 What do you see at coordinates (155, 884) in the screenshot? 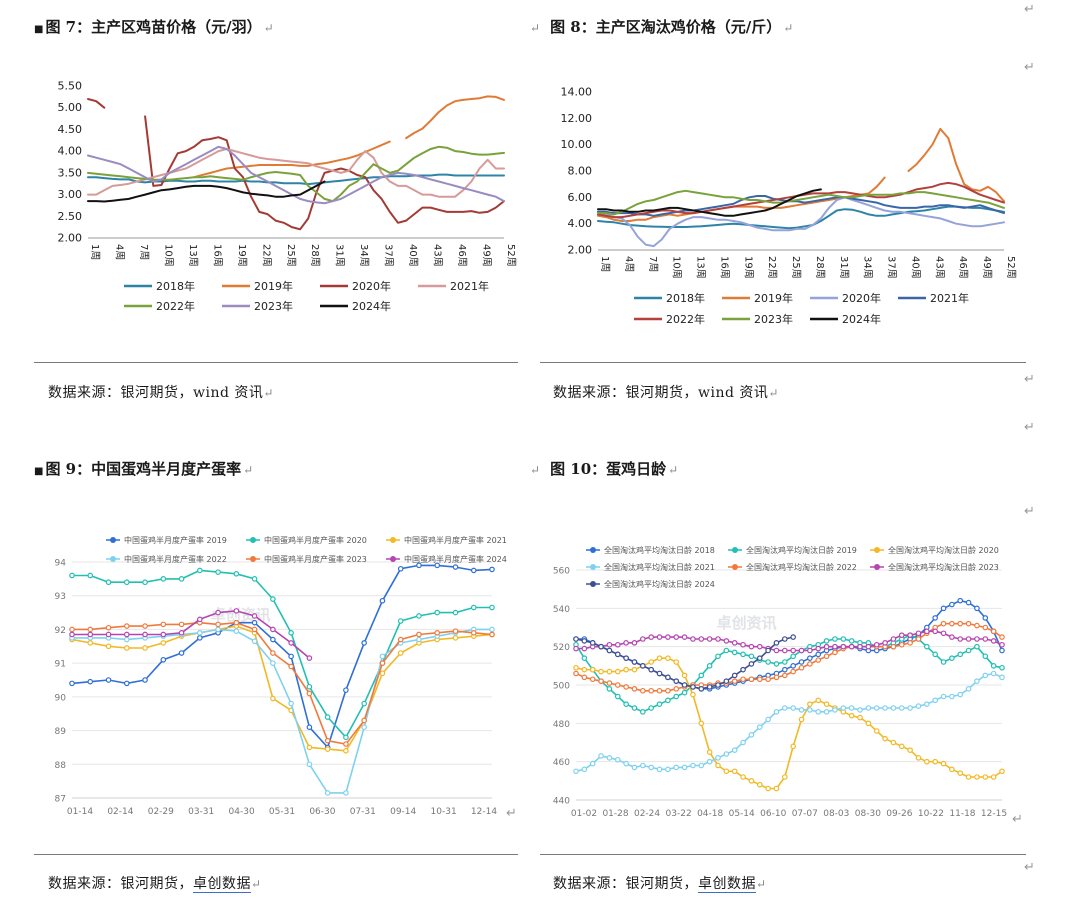
I see `figure-9-source: 数据来源：银河期货，卓创数据↵` at bounding box center [155, 884].